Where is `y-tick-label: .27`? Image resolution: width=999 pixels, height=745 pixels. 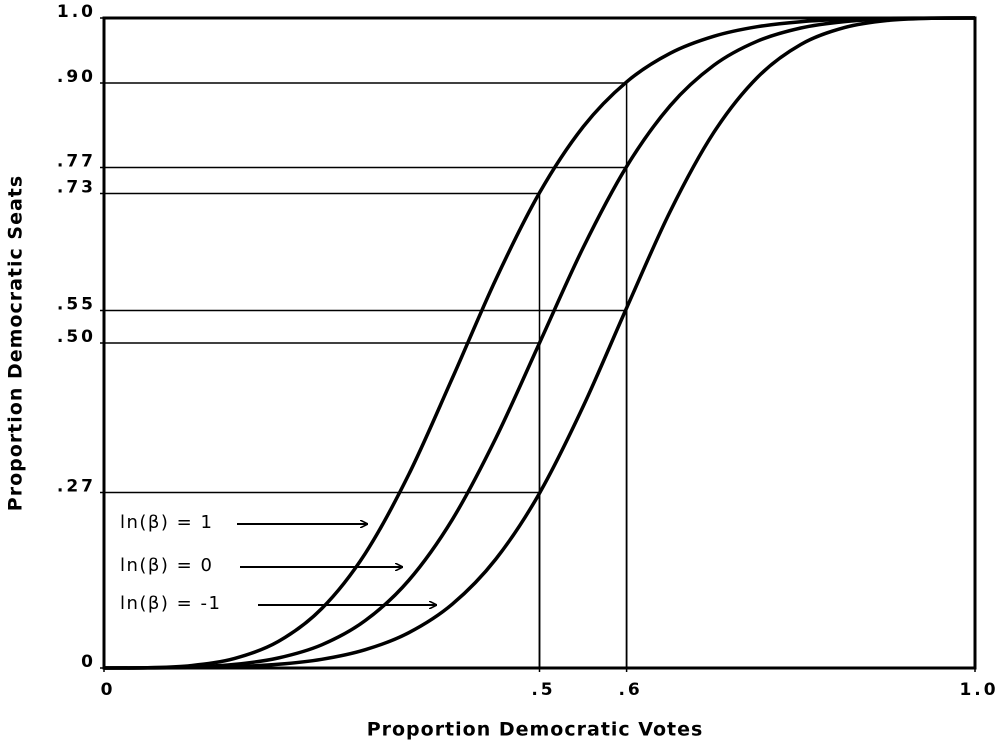
y-tick-label: .27 is located at coordinates (76, 487).